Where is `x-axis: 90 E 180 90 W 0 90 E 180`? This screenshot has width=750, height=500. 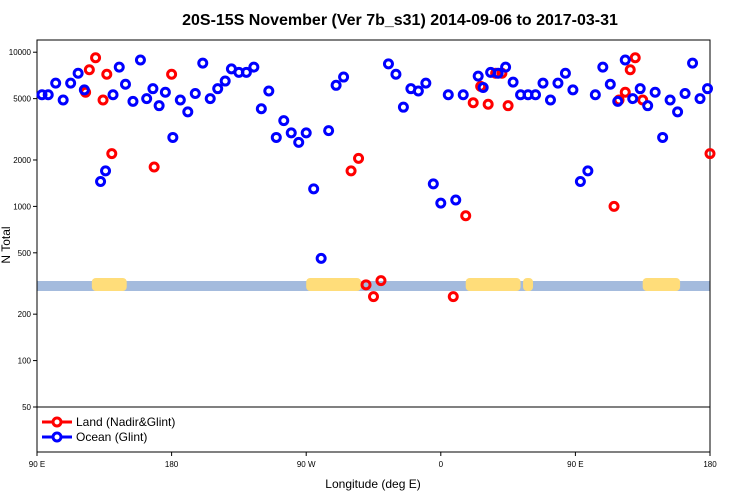
x-axis: 90 E 180 90 W 0 90 E 180 is located at coordinates (373, 460).